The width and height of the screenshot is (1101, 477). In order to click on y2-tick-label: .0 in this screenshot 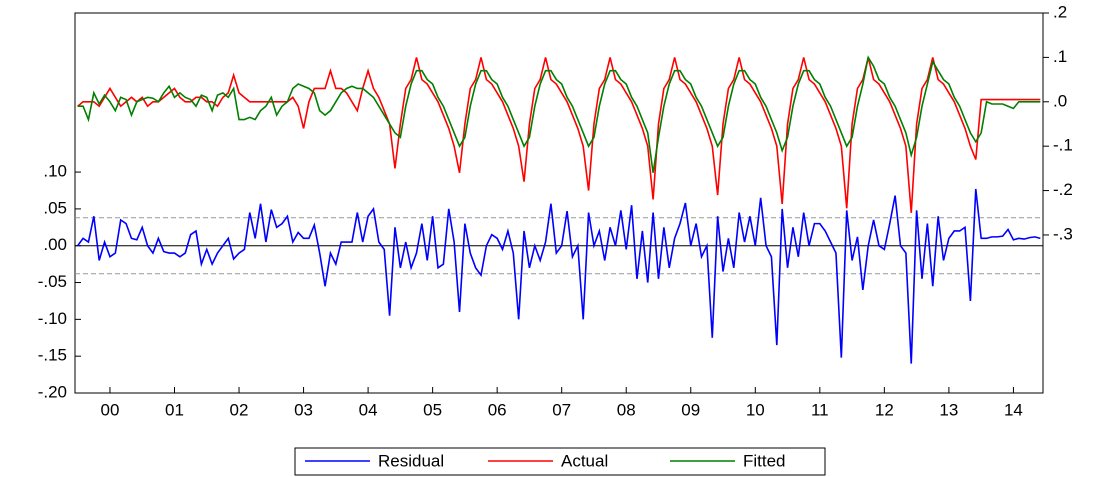, I will do `click(1060, 100)`.